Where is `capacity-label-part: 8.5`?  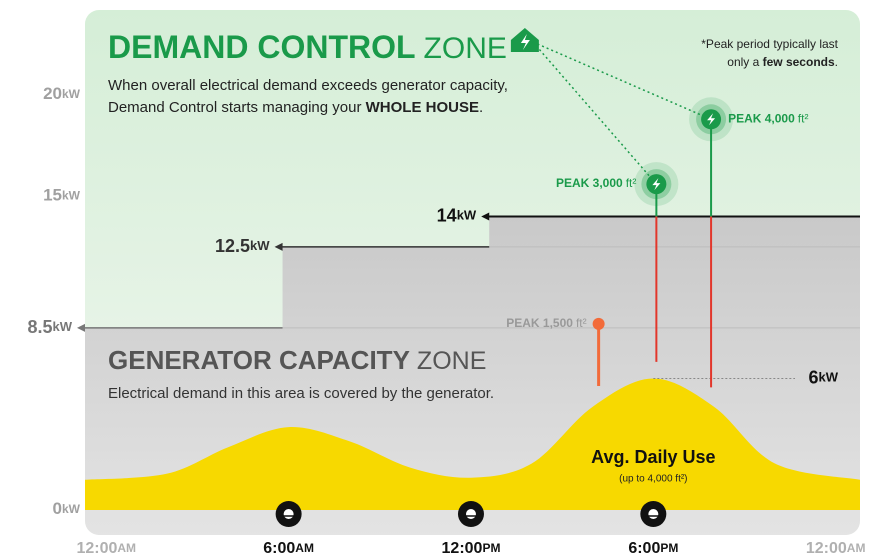
capacity-label-part: 8.5 is located at coordinates (39, 327).